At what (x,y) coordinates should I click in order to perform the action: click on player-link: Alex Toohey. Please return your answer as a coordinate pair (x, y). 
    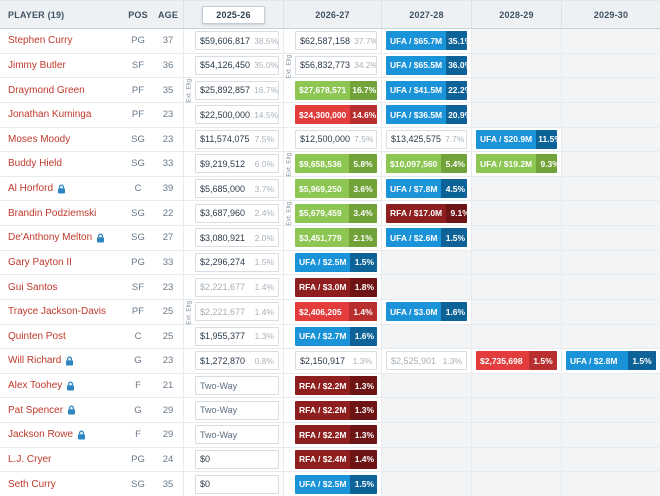
    Looking at the image, I should click on (35, 386).